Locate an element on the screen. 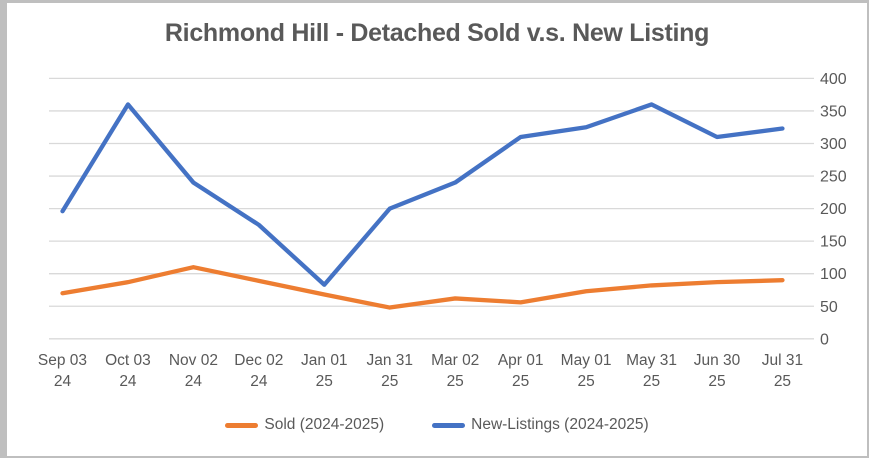  y-axis-tick-label: 300 is located at coordinates (833, 144).